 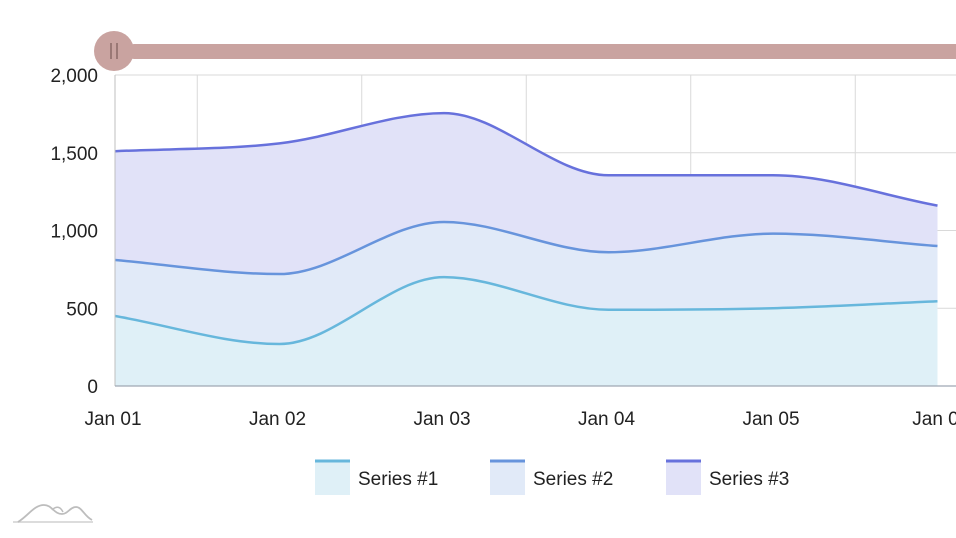 I want to click on x-tick-label: Jan 01, so click(x=112, y=419).